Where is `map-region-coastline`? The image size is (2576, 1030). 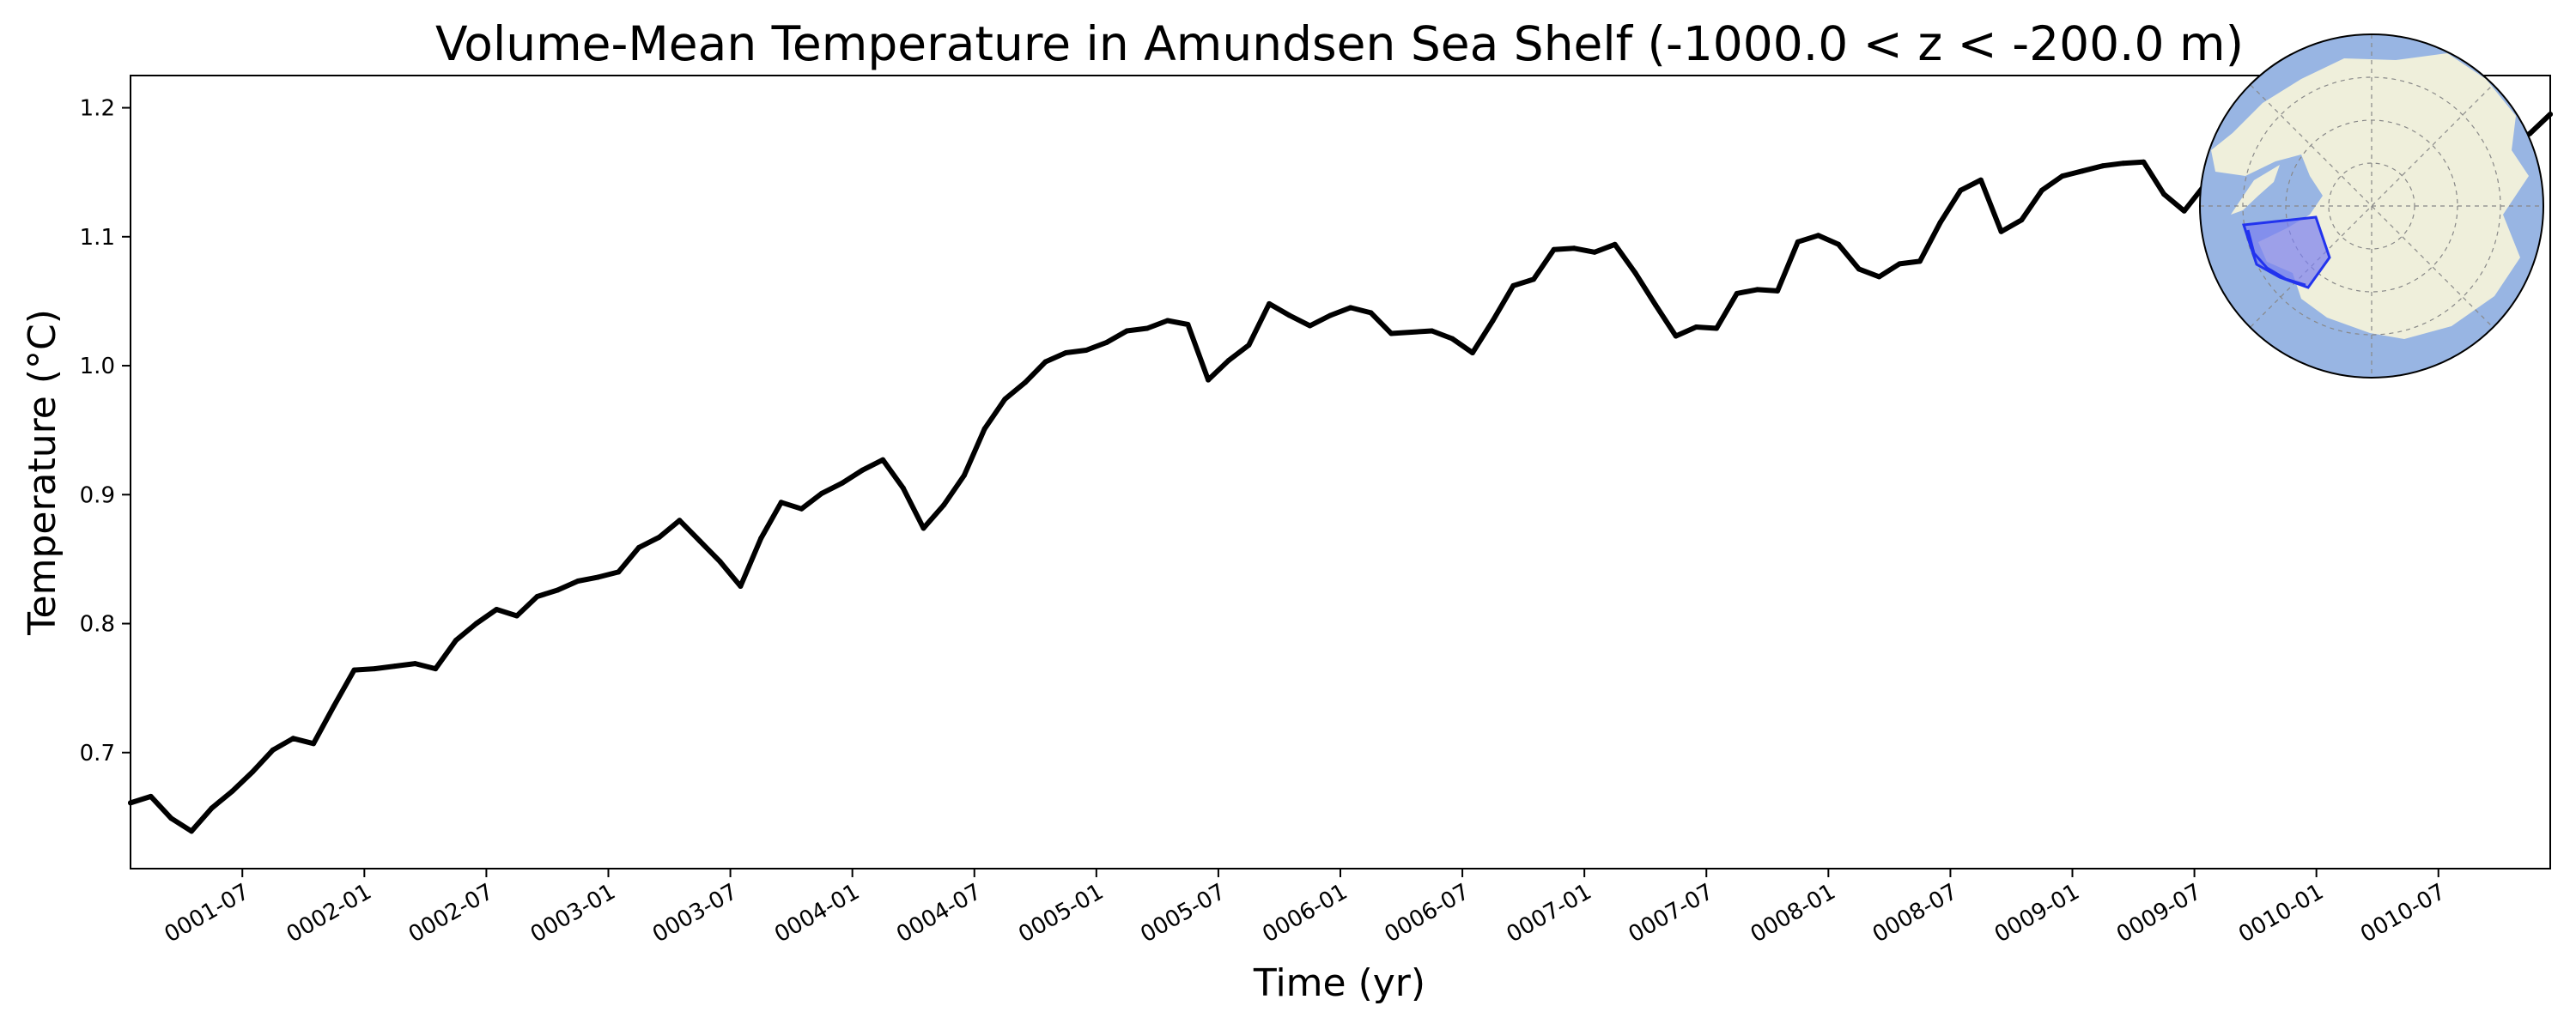 map-region-coastline is located at coordinates (2276, 258).